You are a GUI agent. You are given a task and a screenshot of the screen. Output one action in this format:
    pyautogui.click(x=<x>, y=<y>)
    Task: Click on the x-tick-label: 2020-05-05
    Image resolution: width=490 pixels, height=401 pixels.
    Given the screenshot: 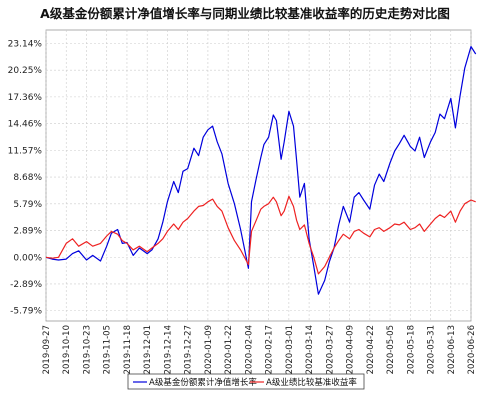 What is the action you would take?
    pyautogui.click(x=391, y=349)
    